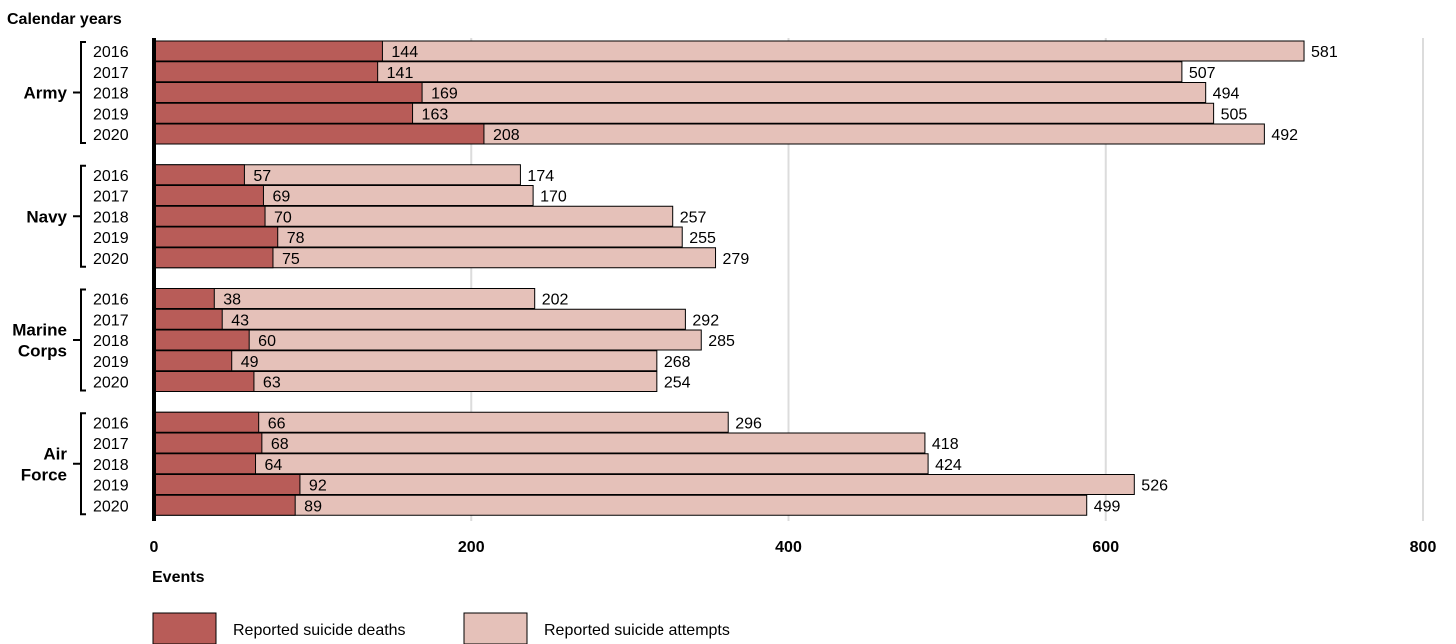 This screenshot has height=644, width=1456. I want to click on data-label-deaths: 63, so click(272, 383).